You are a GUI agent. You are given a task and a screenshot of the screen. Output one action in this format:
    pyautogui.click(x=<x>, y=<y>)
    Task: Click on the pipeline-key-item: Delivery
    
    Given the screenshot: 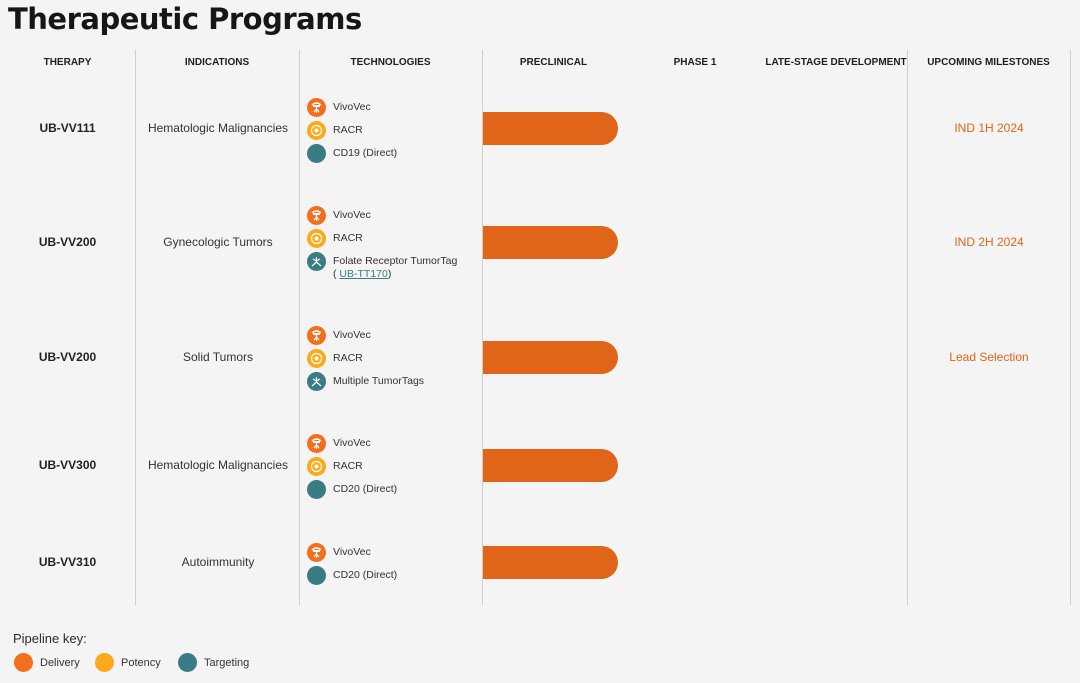 What is the action you would take?
    pyautogui.click(x=47, y=662)
    